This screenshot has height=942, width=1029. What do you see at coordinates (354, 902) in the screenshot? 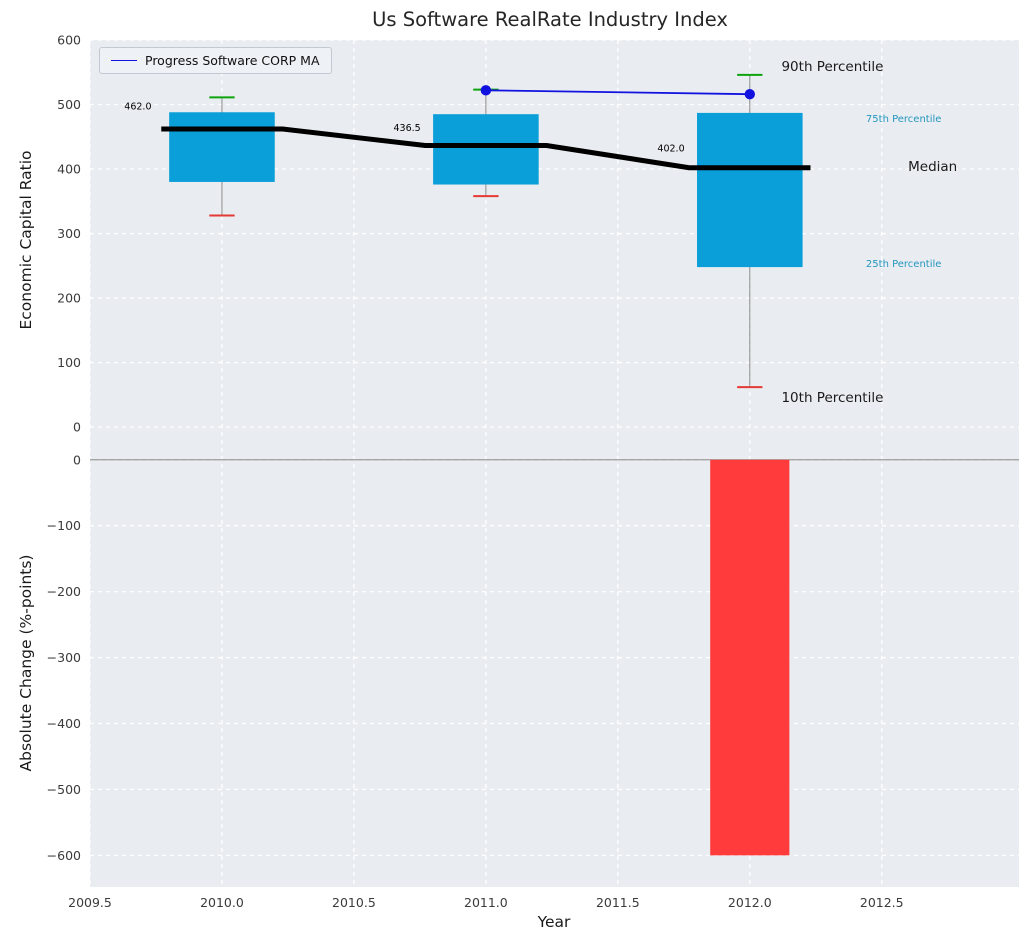
I see `x-tick-label: 2010.5` at bounding box center [354, 902].